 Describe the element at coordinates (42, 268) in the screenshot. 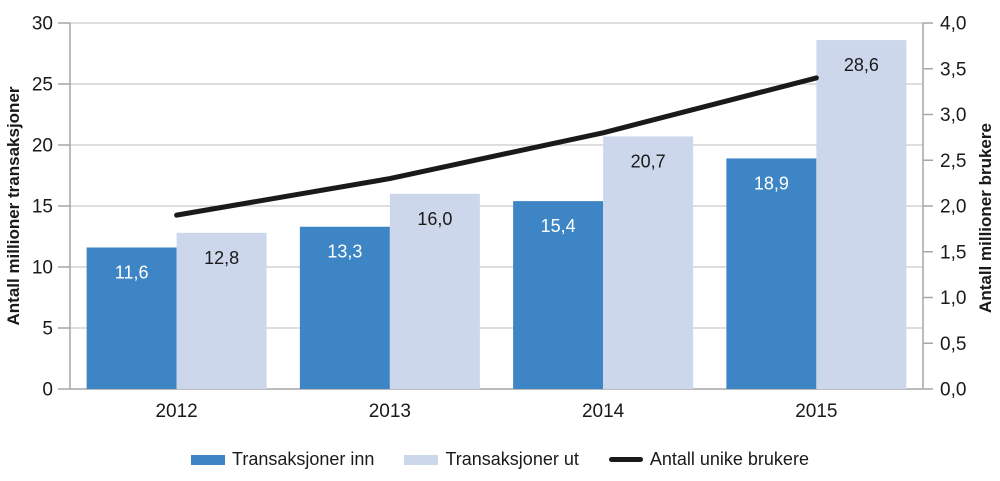

I see `left-axis-tick-label: 10` at that location.